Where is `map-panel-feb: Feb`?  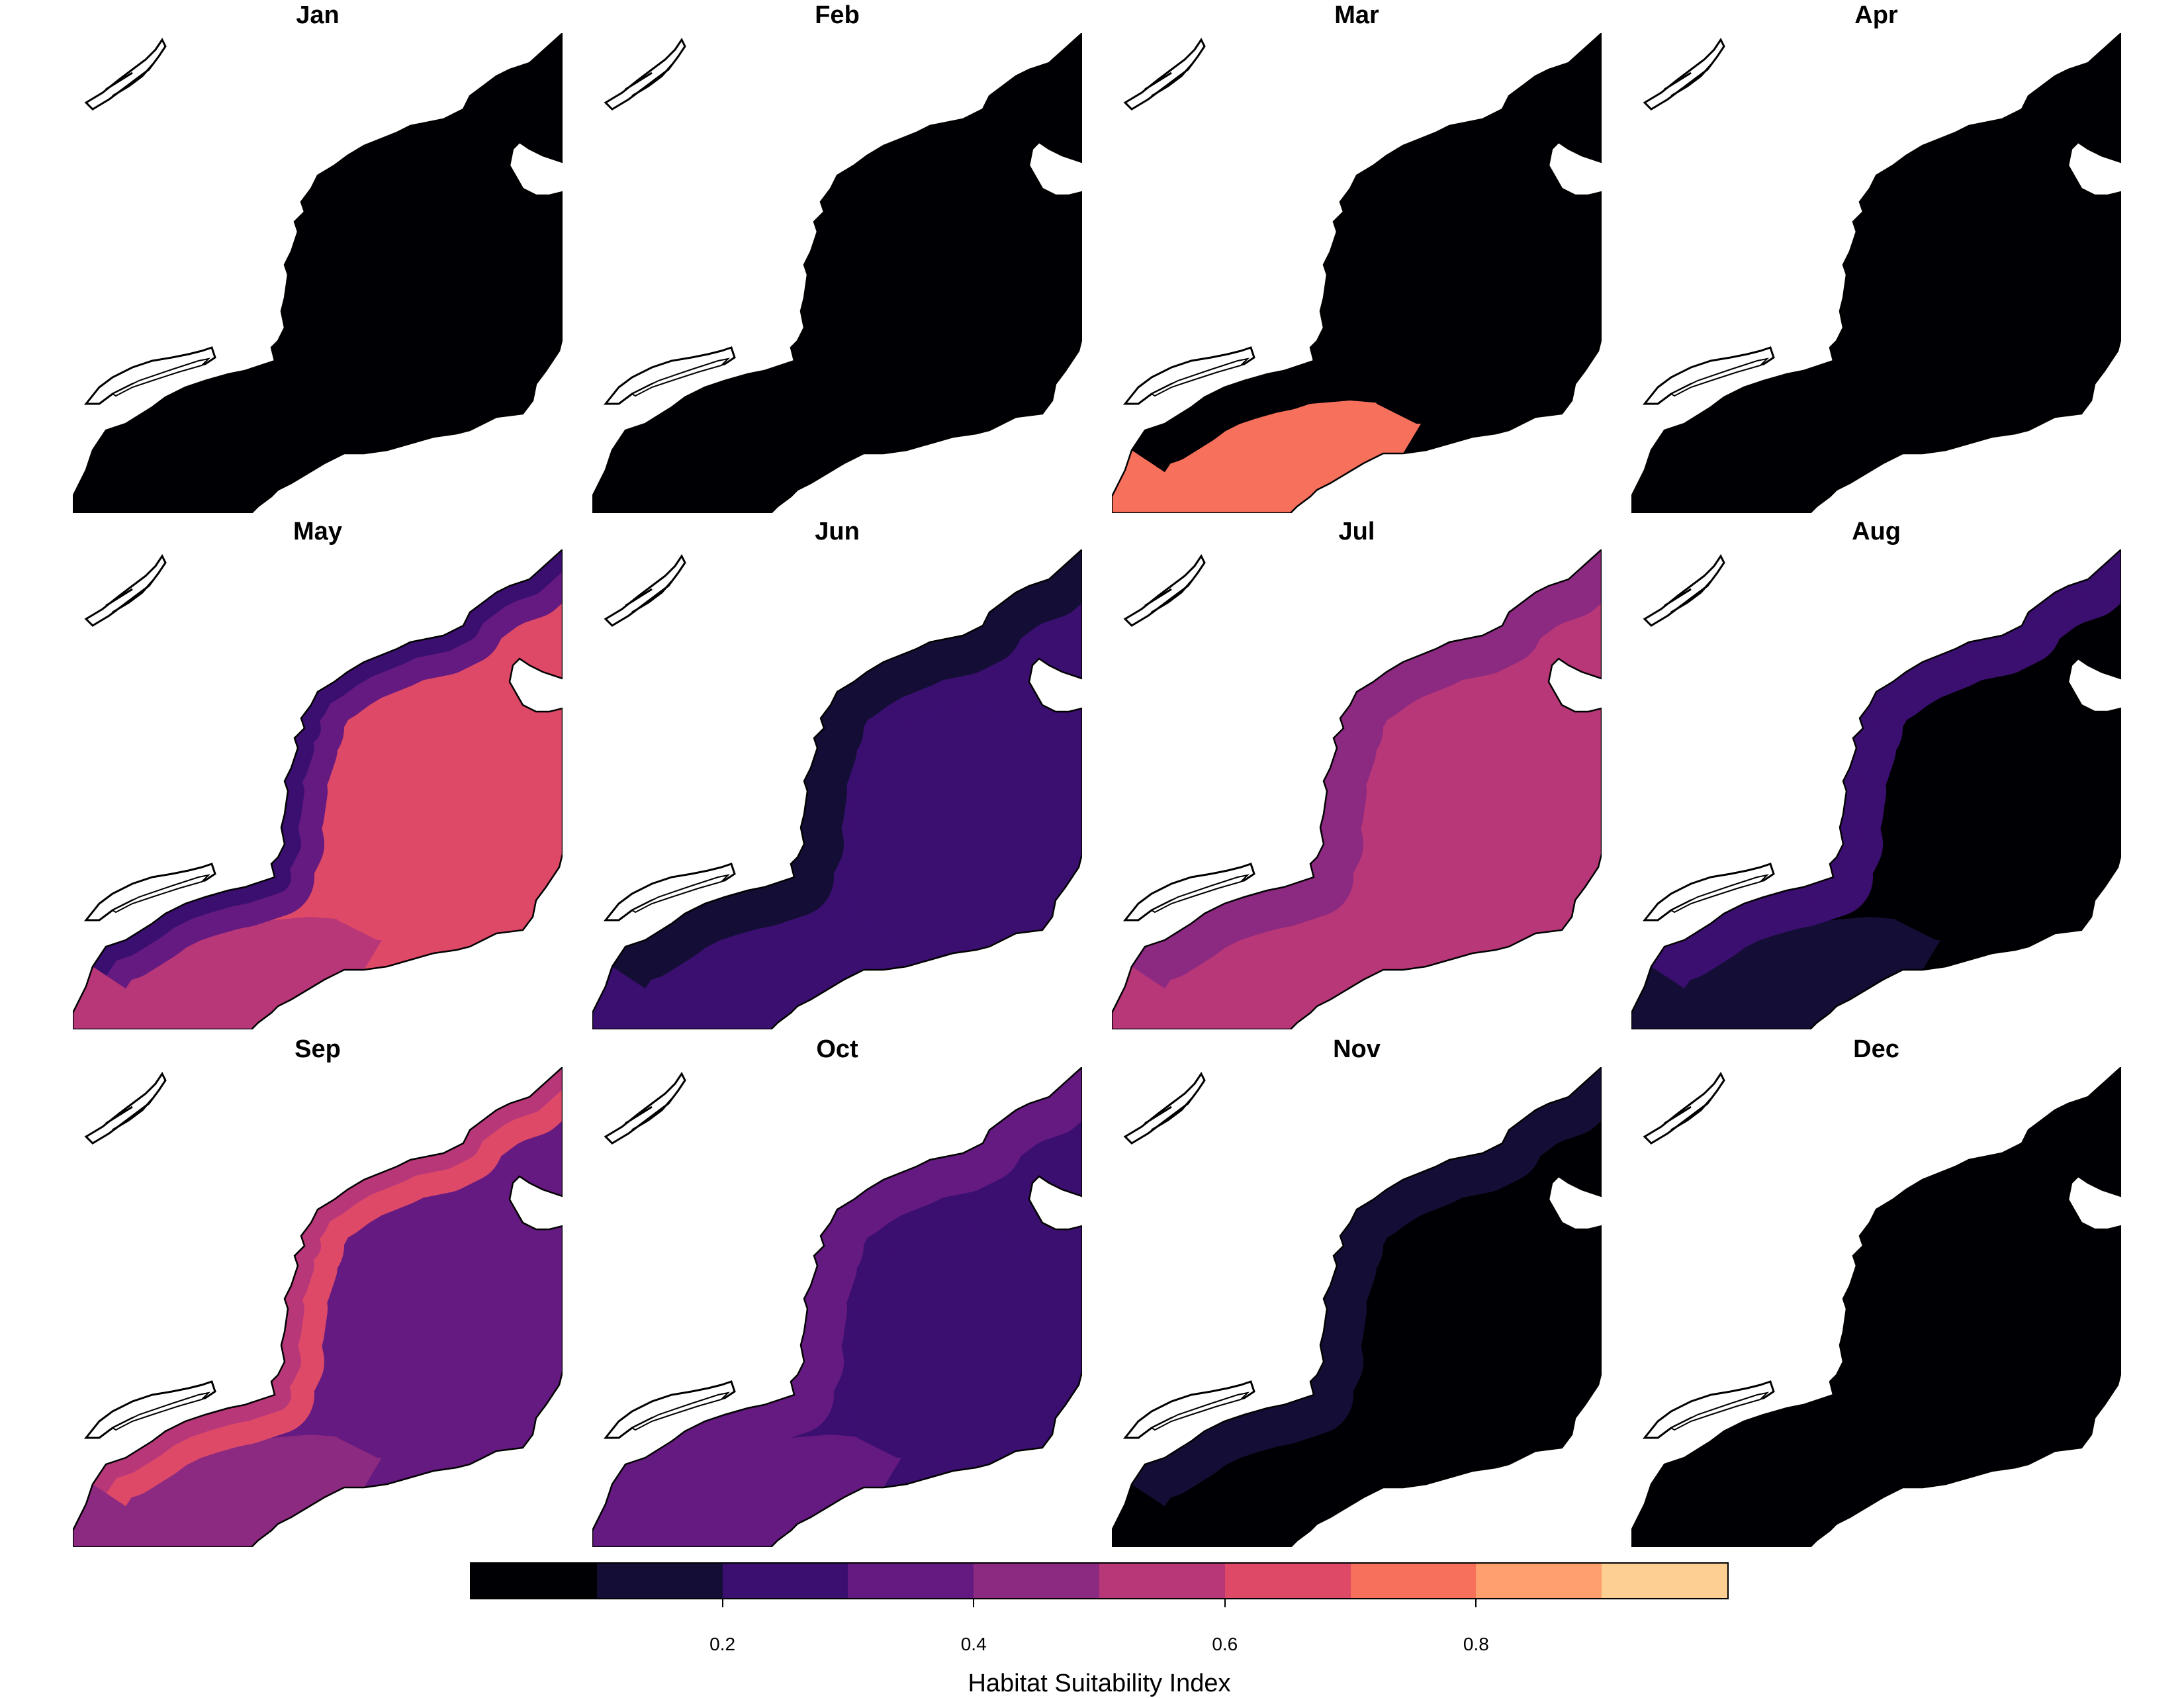
map-panel-feb: Feb is located at coordinates (837, 258).